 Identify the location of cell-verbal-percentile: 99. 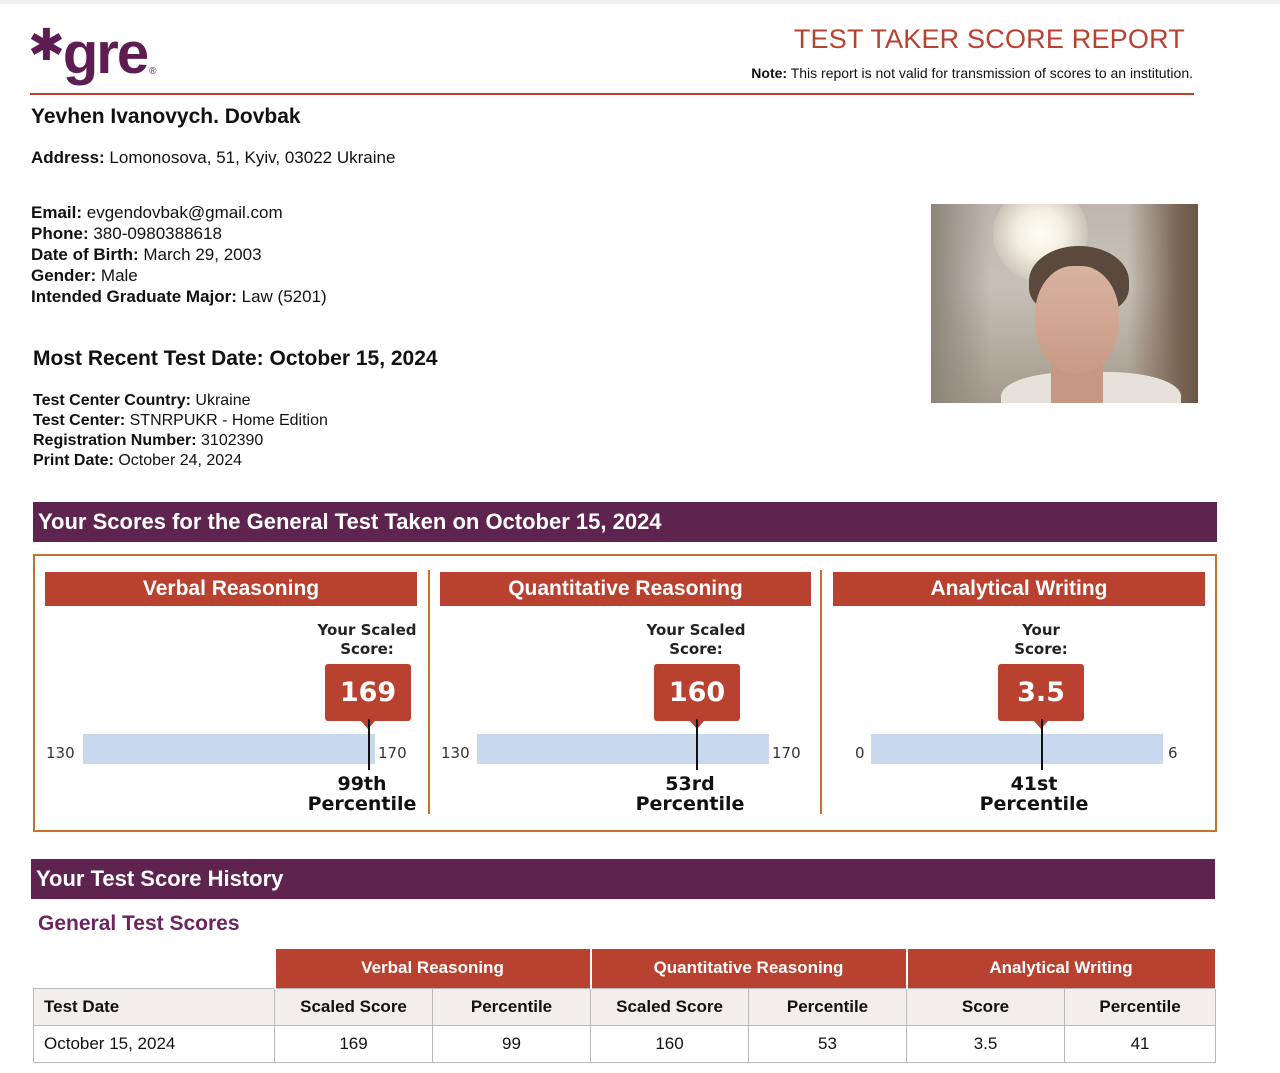
(511, 1043).